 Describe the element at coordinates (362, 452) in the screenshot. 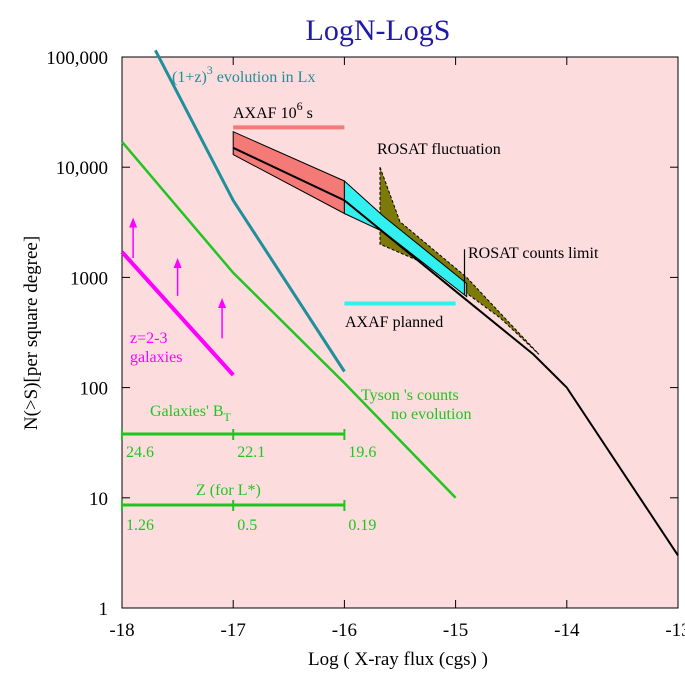

I see `bt-scale-label: 19.6` at that location.